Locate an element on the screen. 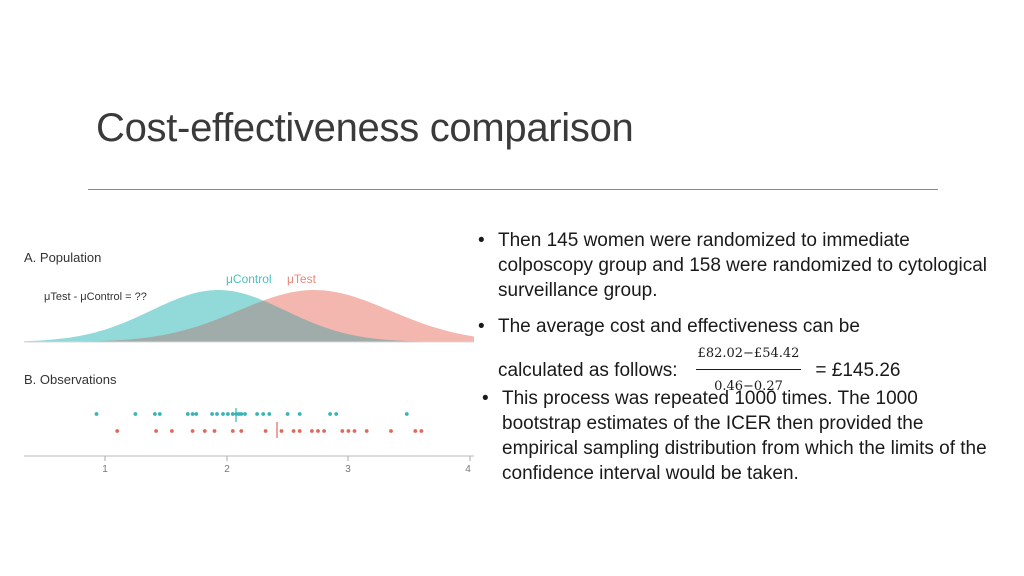 The width and height of the screenshot is (1024, 576). icer-fraction: £82.02−£54.42 0.46−0.27 is located at coordinates (748, 370).